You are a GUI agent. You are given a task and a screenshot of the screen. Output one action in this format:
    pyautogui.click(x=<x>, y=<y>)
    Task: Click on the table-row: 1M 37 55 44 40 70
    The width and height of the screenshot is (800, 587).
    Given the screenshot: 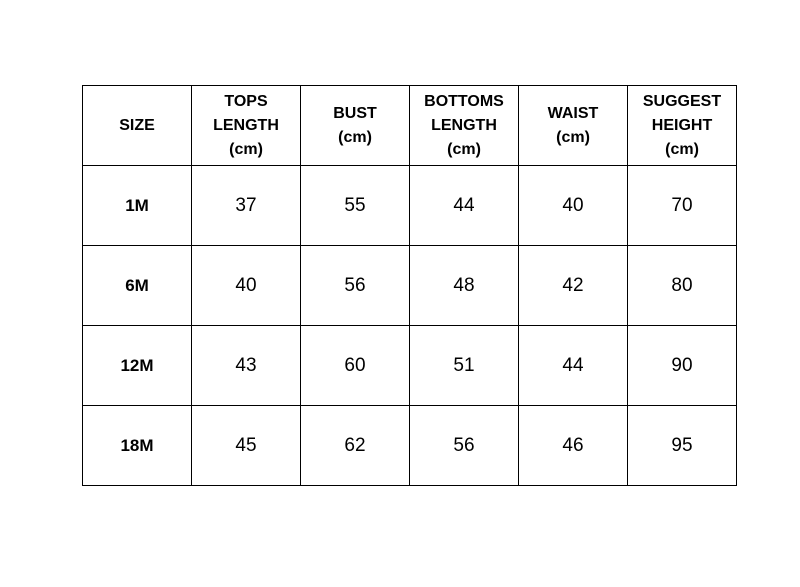 What is the action you would take?
    pyautogui.click(x=409, y=205)
    